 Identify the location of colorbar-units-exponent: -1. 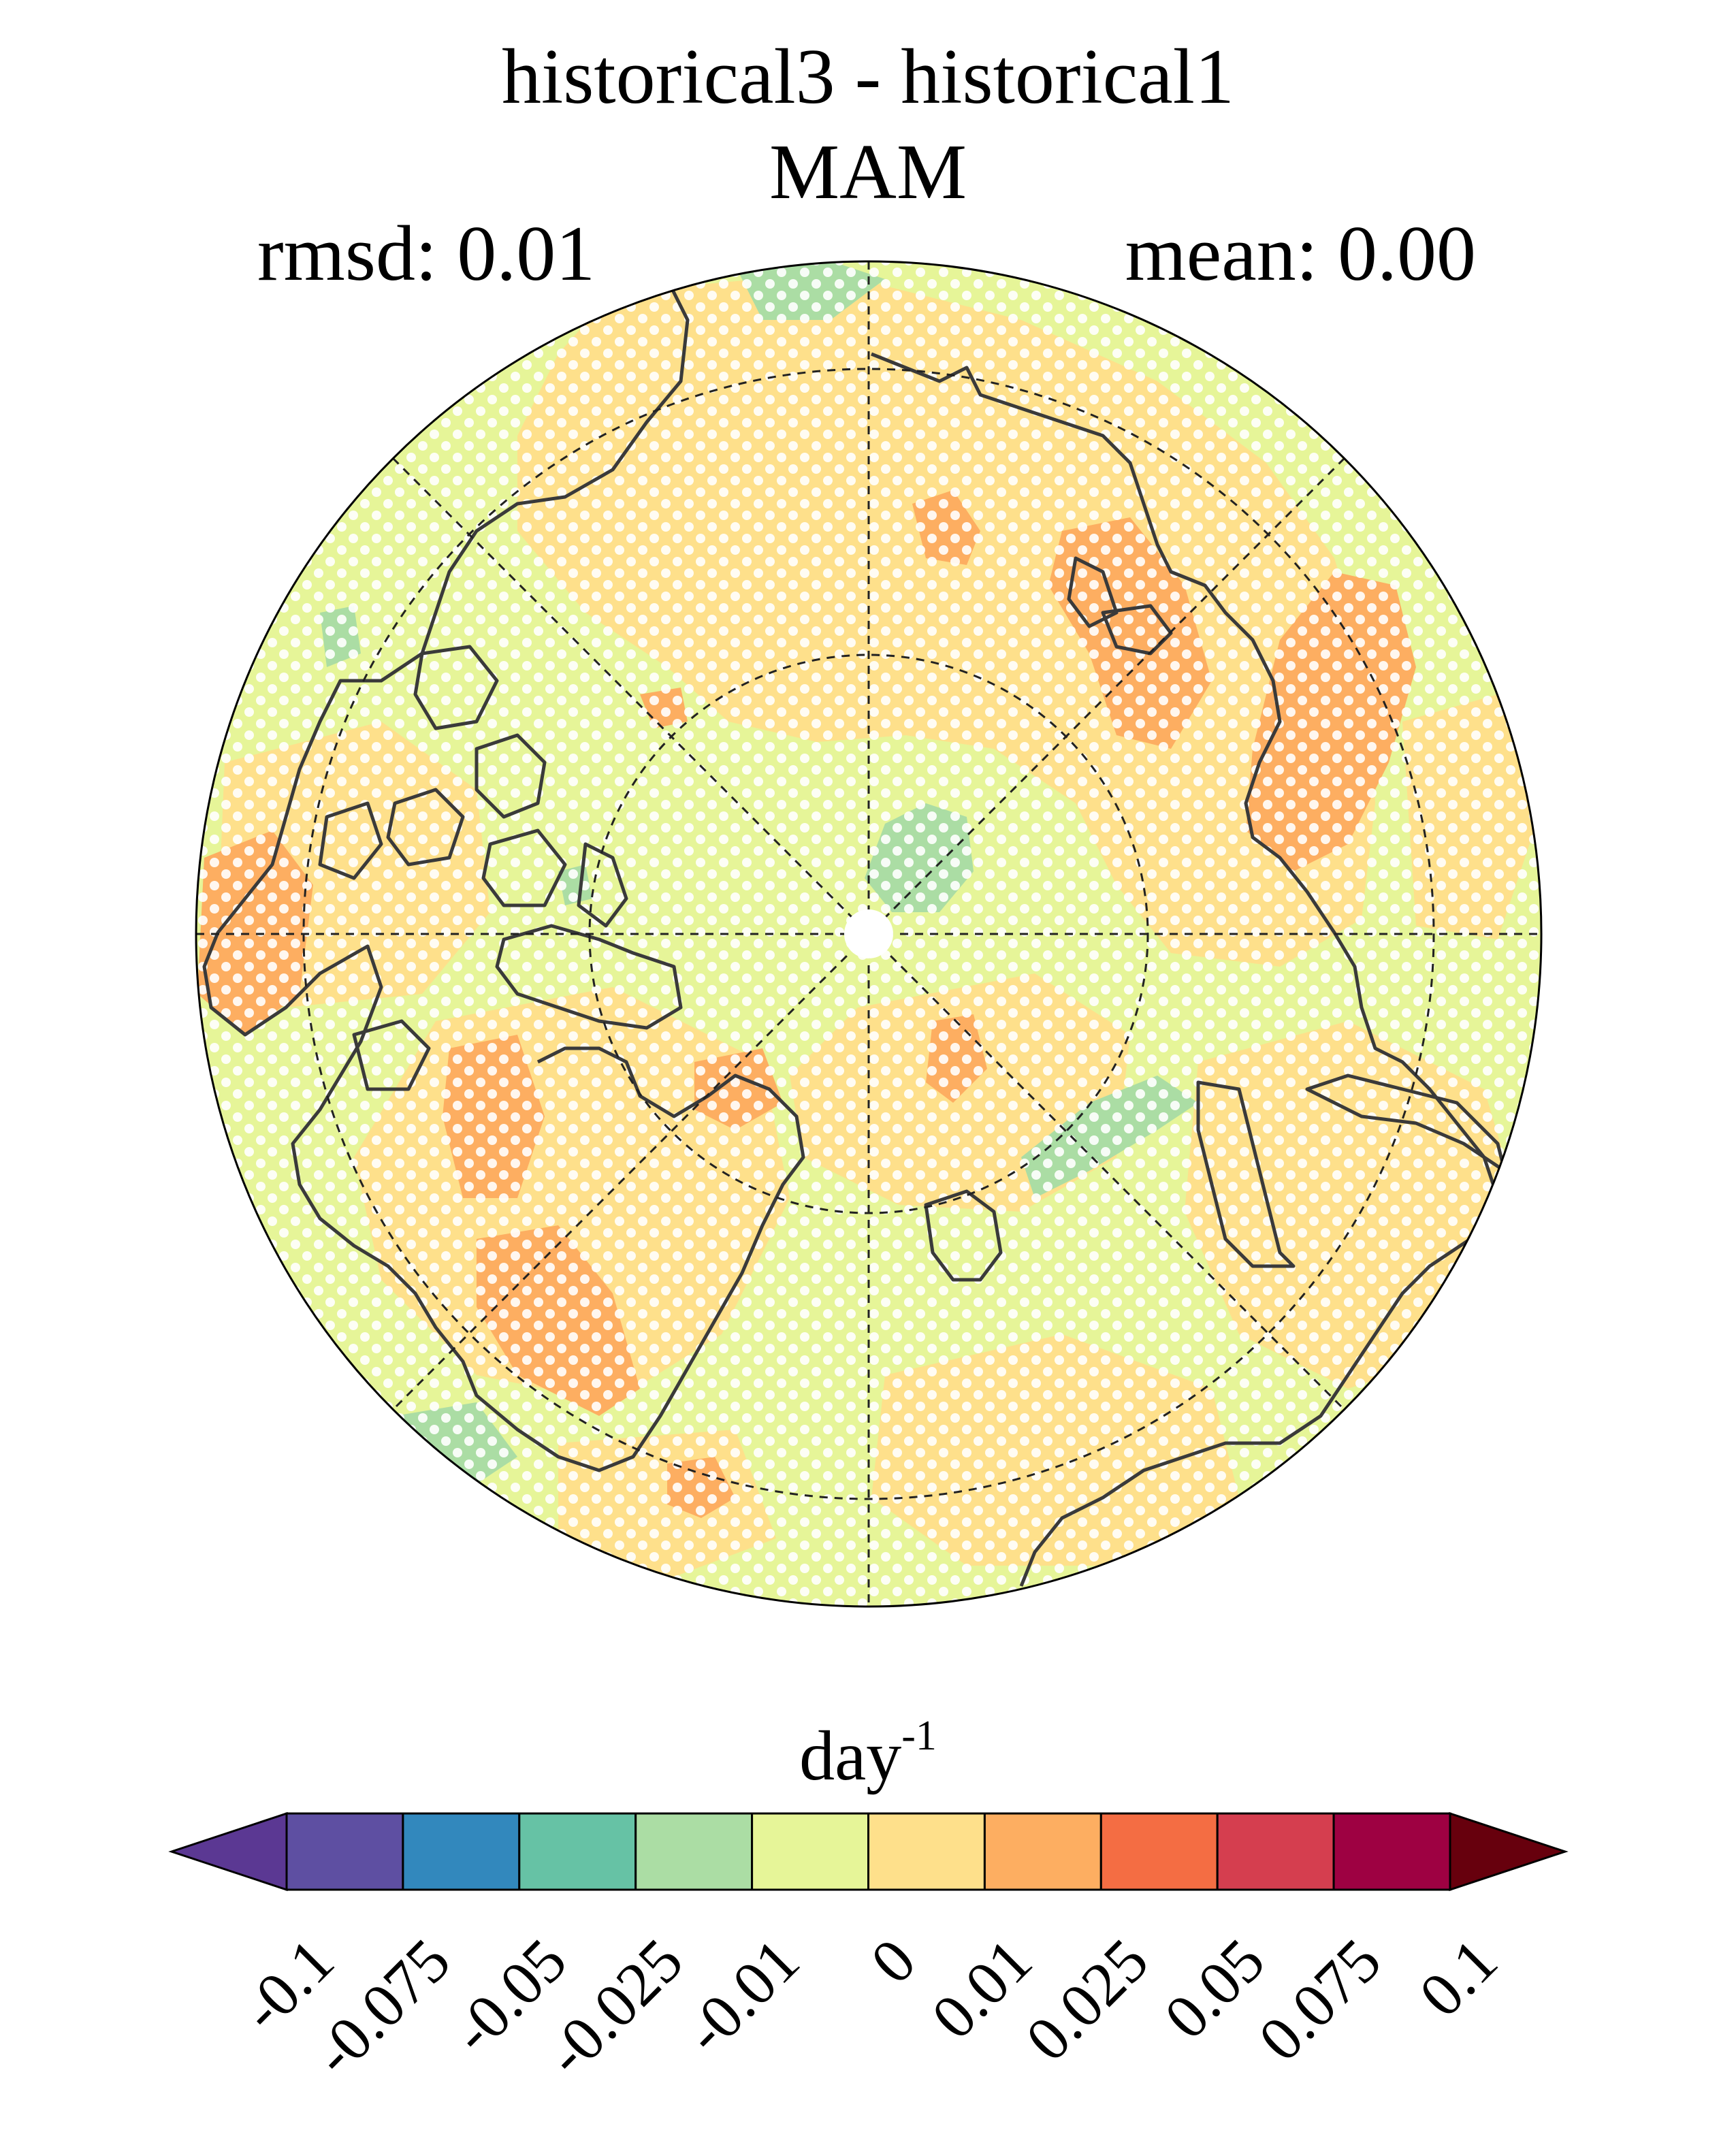
(919, 1736).